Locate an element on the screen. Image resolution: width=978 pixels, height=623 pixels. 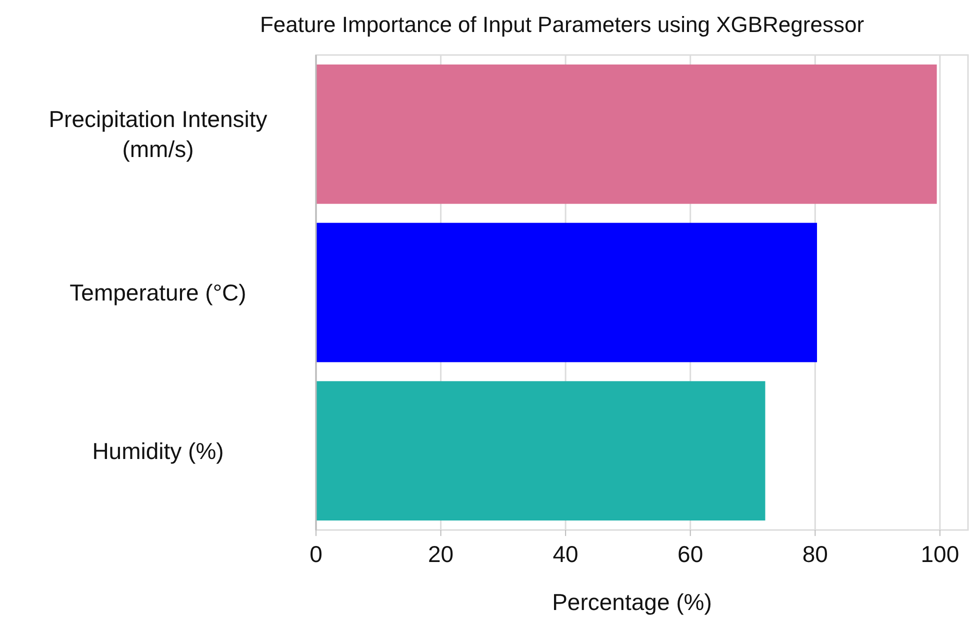
x-tick-label: 60 is located at coordinates (691, 554).